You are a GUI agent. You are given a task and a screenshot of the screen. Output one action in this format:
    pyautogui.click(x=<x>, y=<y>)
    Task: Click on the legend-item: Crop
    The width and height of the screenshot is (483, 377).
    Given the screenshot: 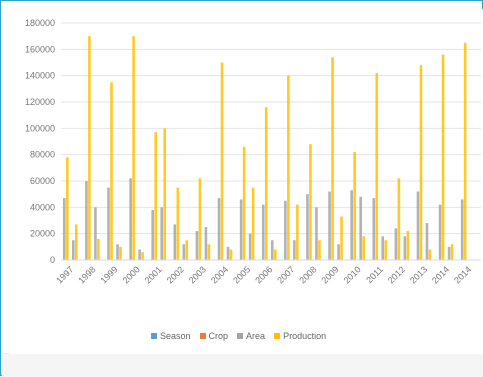 What is the action you would take?
    pyautogui.click(x=214, y=336)
    